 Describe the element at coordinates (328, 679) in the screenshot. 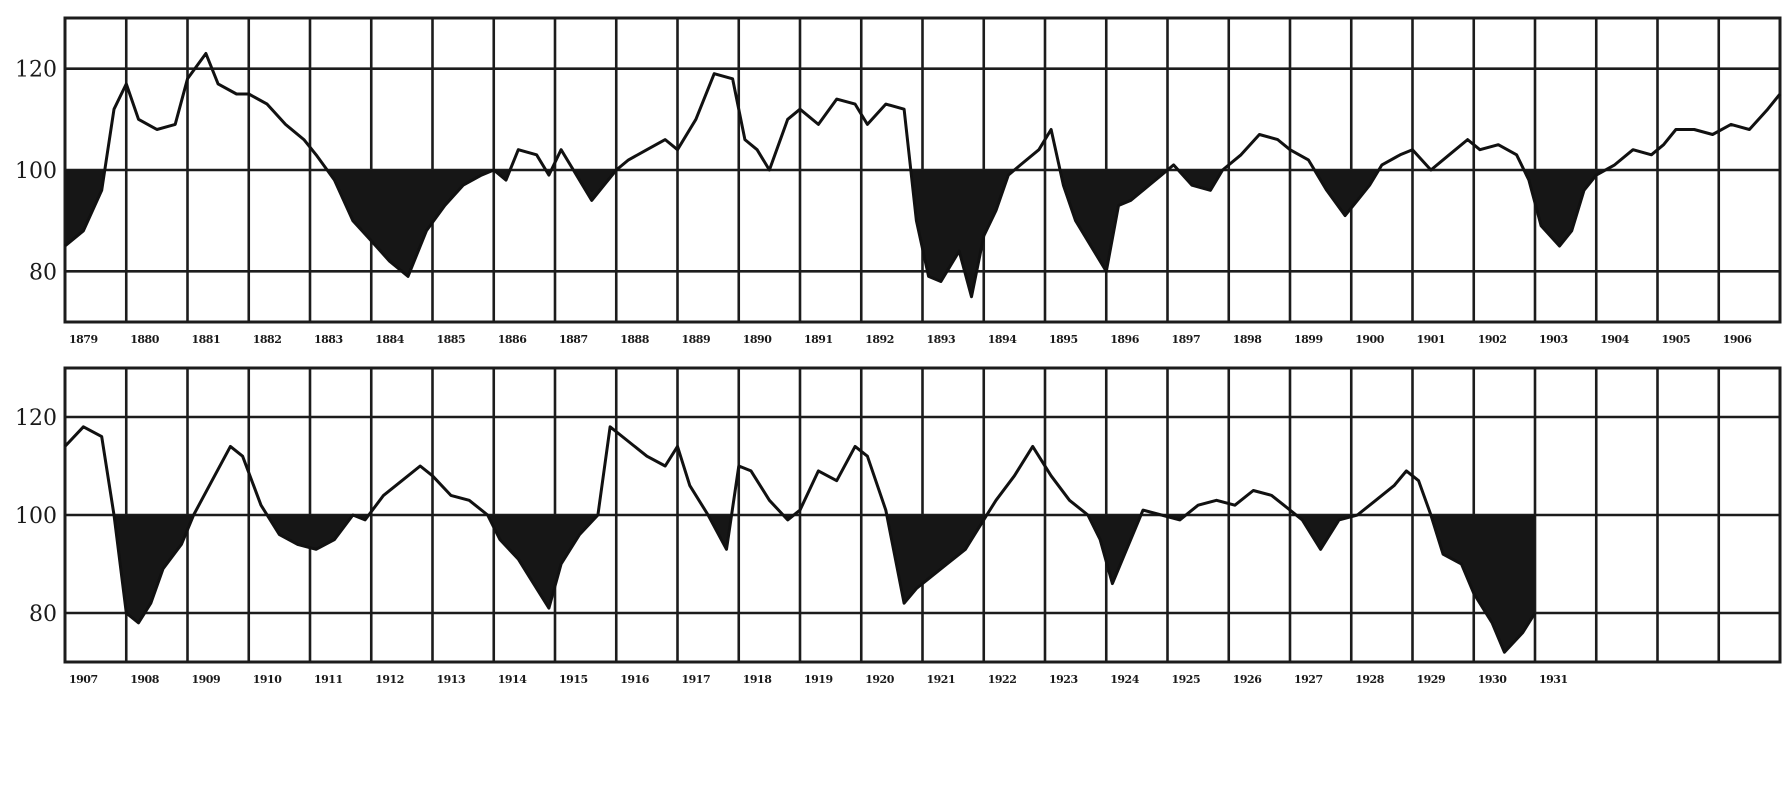

I see `x-tick-label: 1911` at that location.